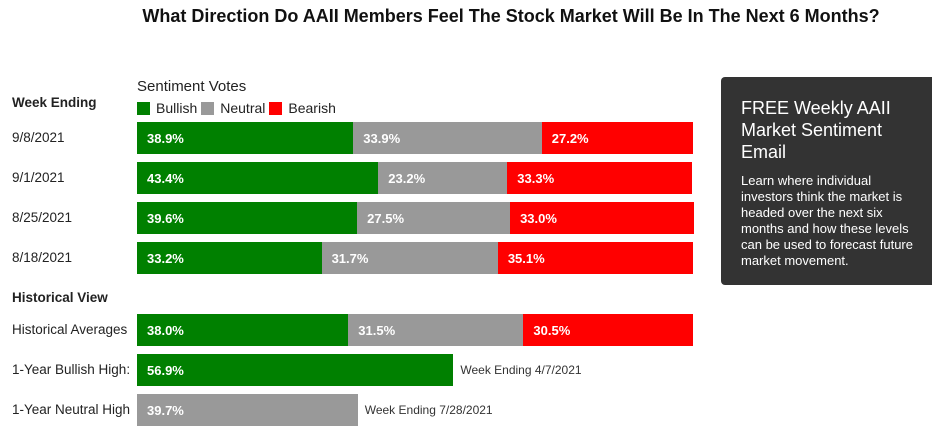 This screenshot has width=932, height=426. Describe the element at coordinates (71, 409) in the screenshot. I see `row-label: 1-Year Neutral High` at that location.